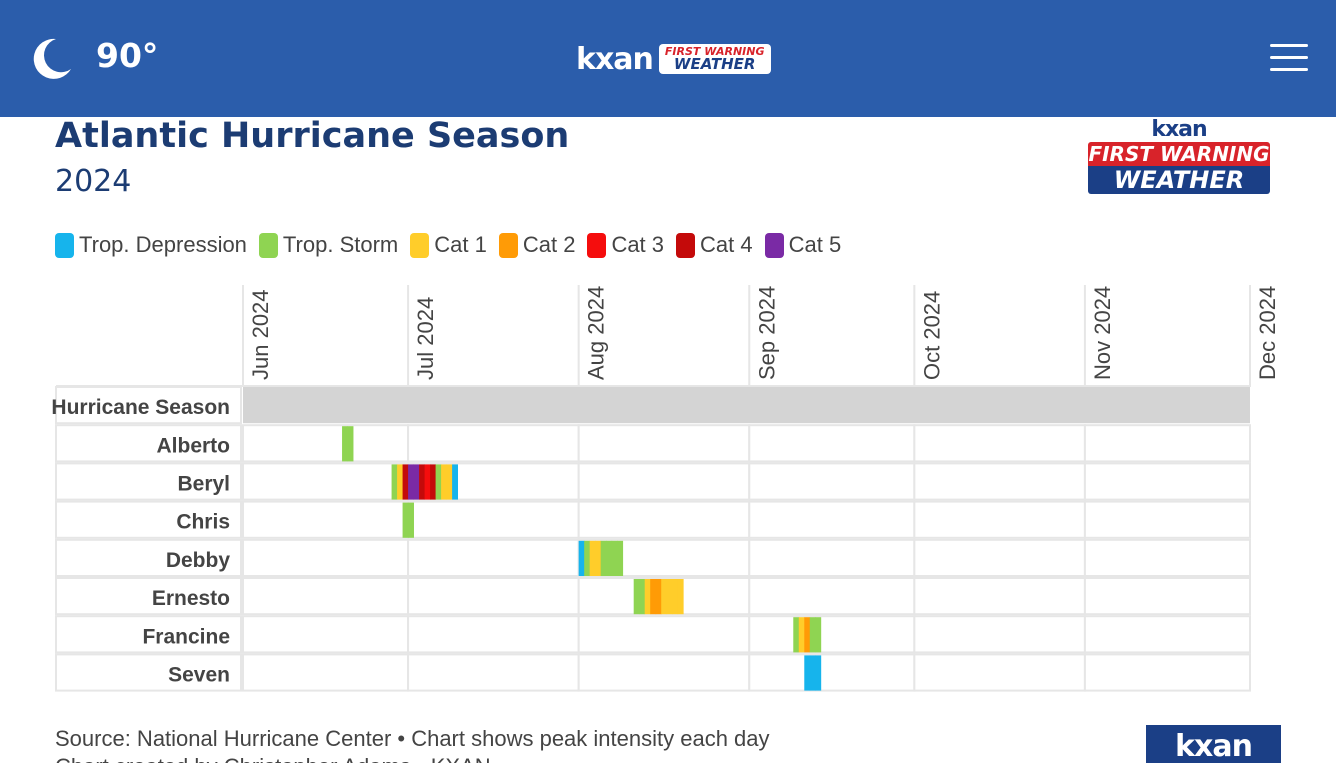 The height and width of the screenshot is (763, 1336). What do you see at coordinates (1291, 59) in the screenshot?
I see `hamburger-menu-icon` at bounding box center [1291, 59].